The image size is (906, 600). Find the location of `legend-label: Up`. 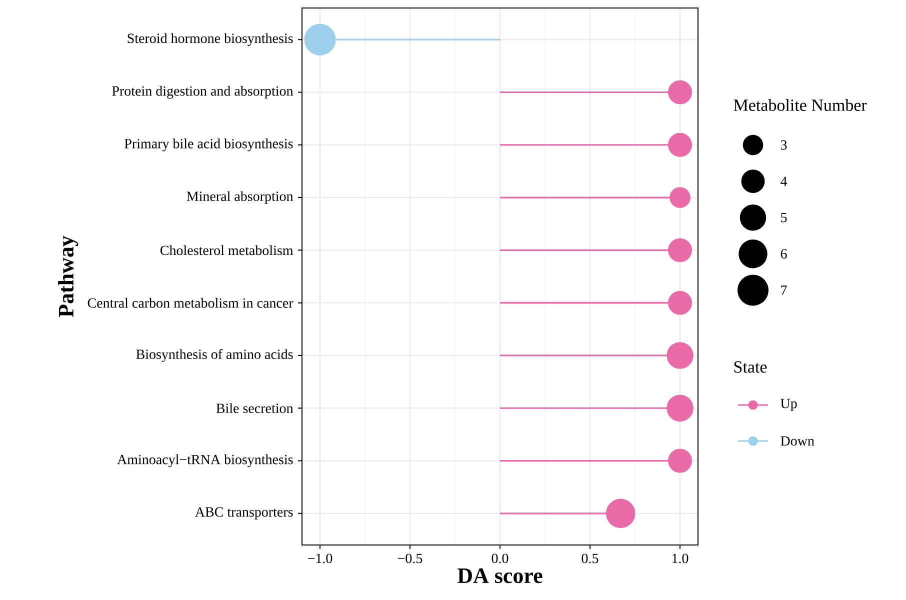

legend-label: Up is located at coordinates (788, 405).